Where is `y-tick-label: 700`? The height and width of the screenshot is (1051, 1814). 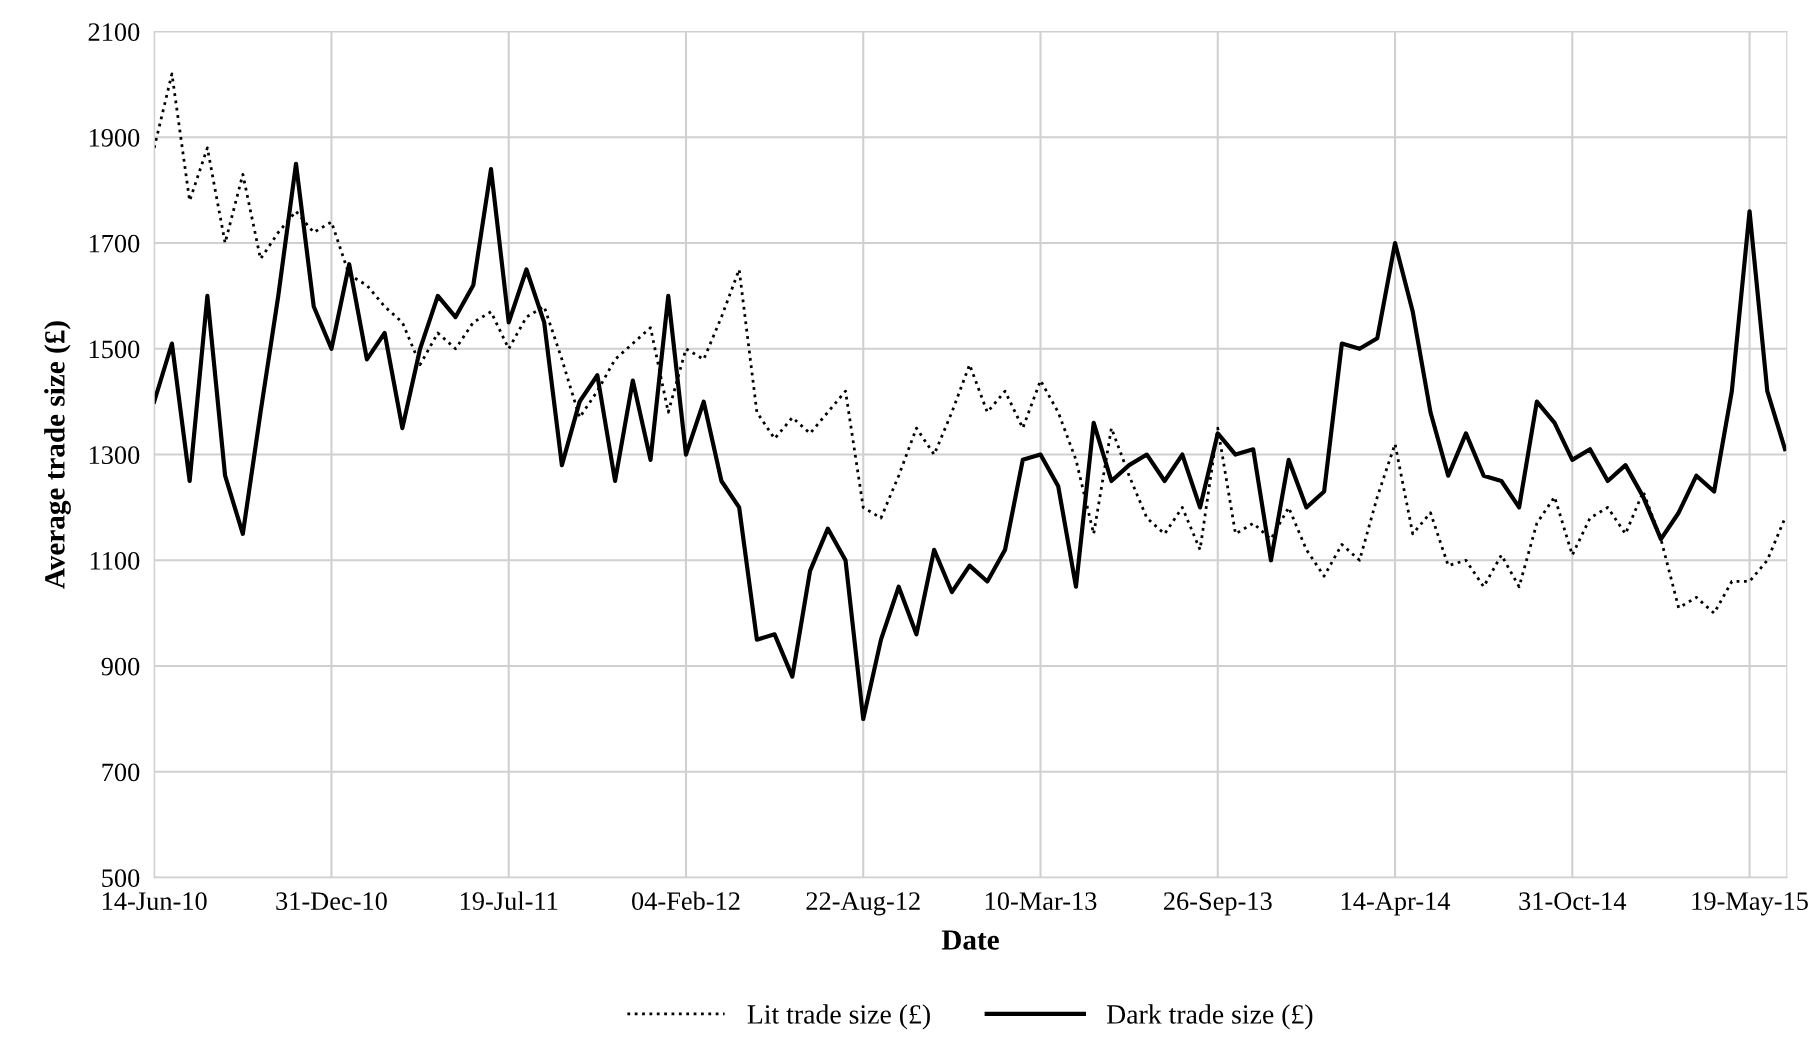 y-tick-label: 700 is located at coordinates (121, 772).